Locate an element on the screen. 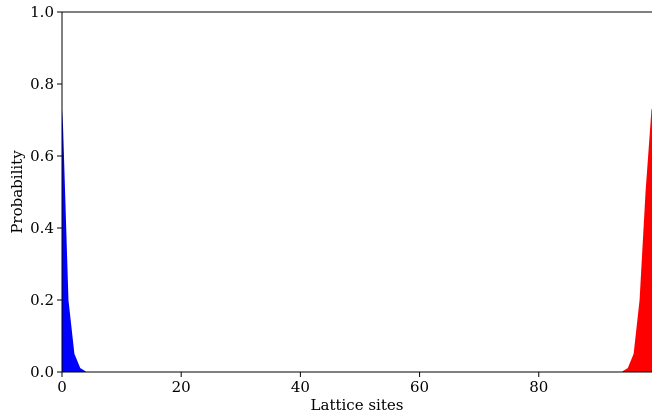 Image resolution: width=652 pixels, height=412 pixels. x-tick-label: 60 is located at coordinates (419, 387).